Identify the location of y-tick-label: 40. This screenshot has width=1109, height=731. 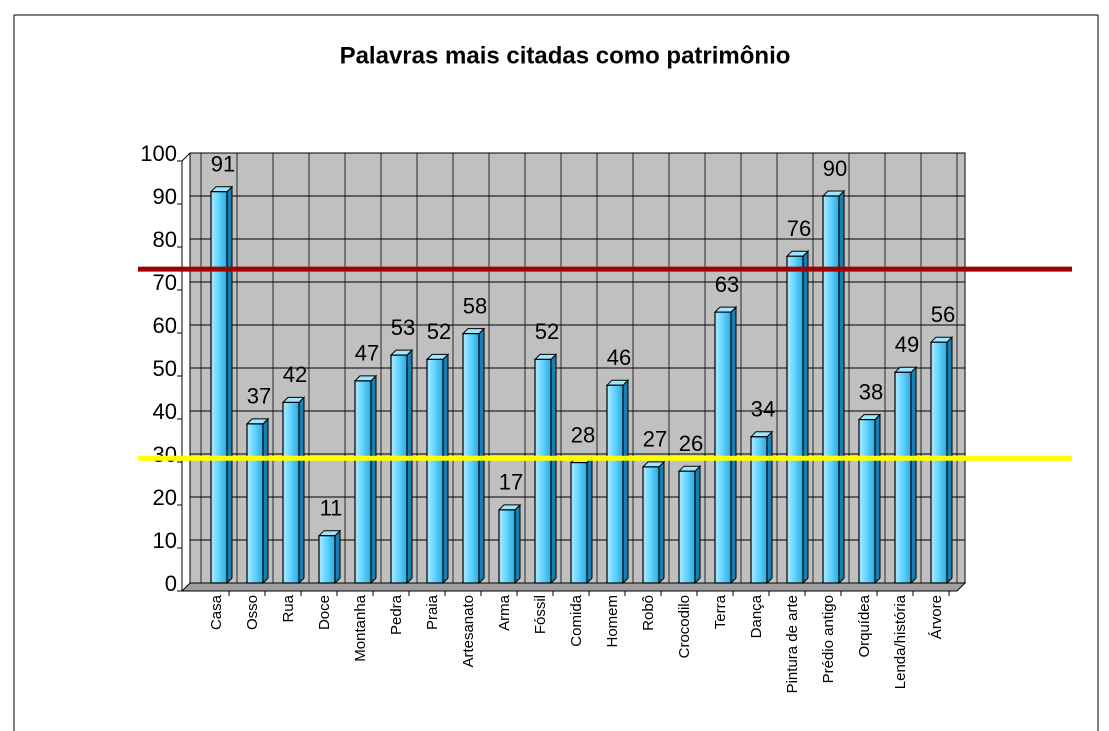
(165, 411).